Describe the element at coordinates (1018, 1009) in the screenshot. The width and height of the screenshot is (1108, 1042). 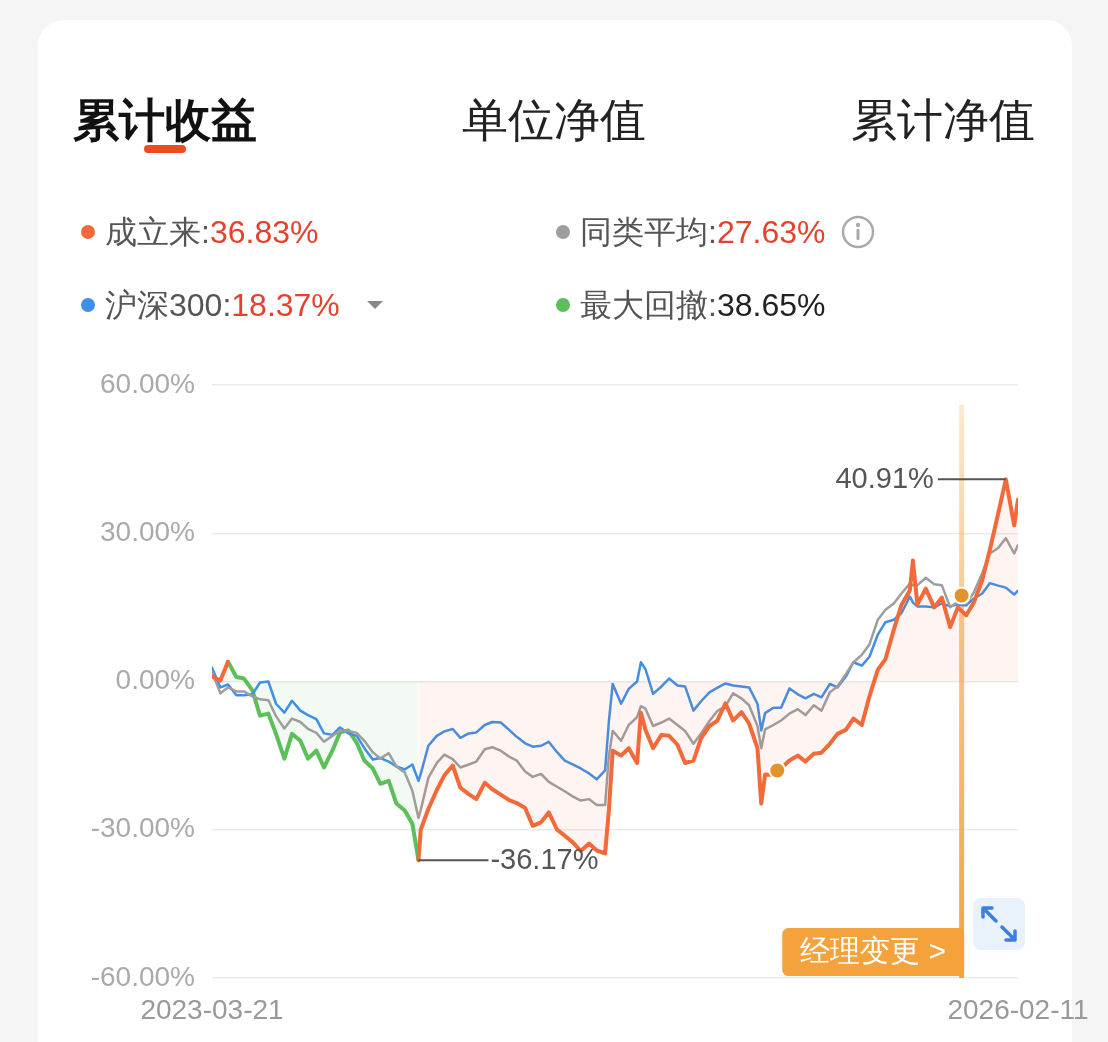
I see `x-tick-label: 2026-02-11` at that location.